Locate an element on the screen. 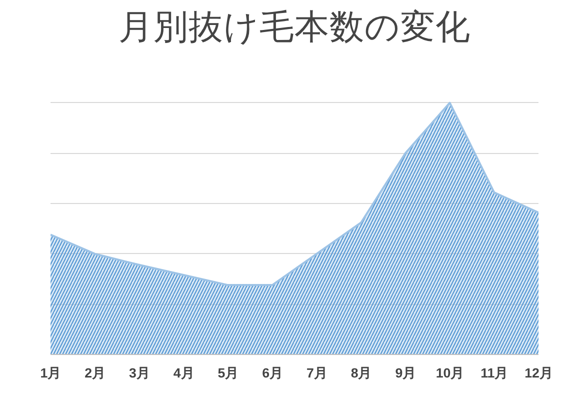 The image size is (583, 394). x-tick-label: 4月 is located at coordinates (183, 373).